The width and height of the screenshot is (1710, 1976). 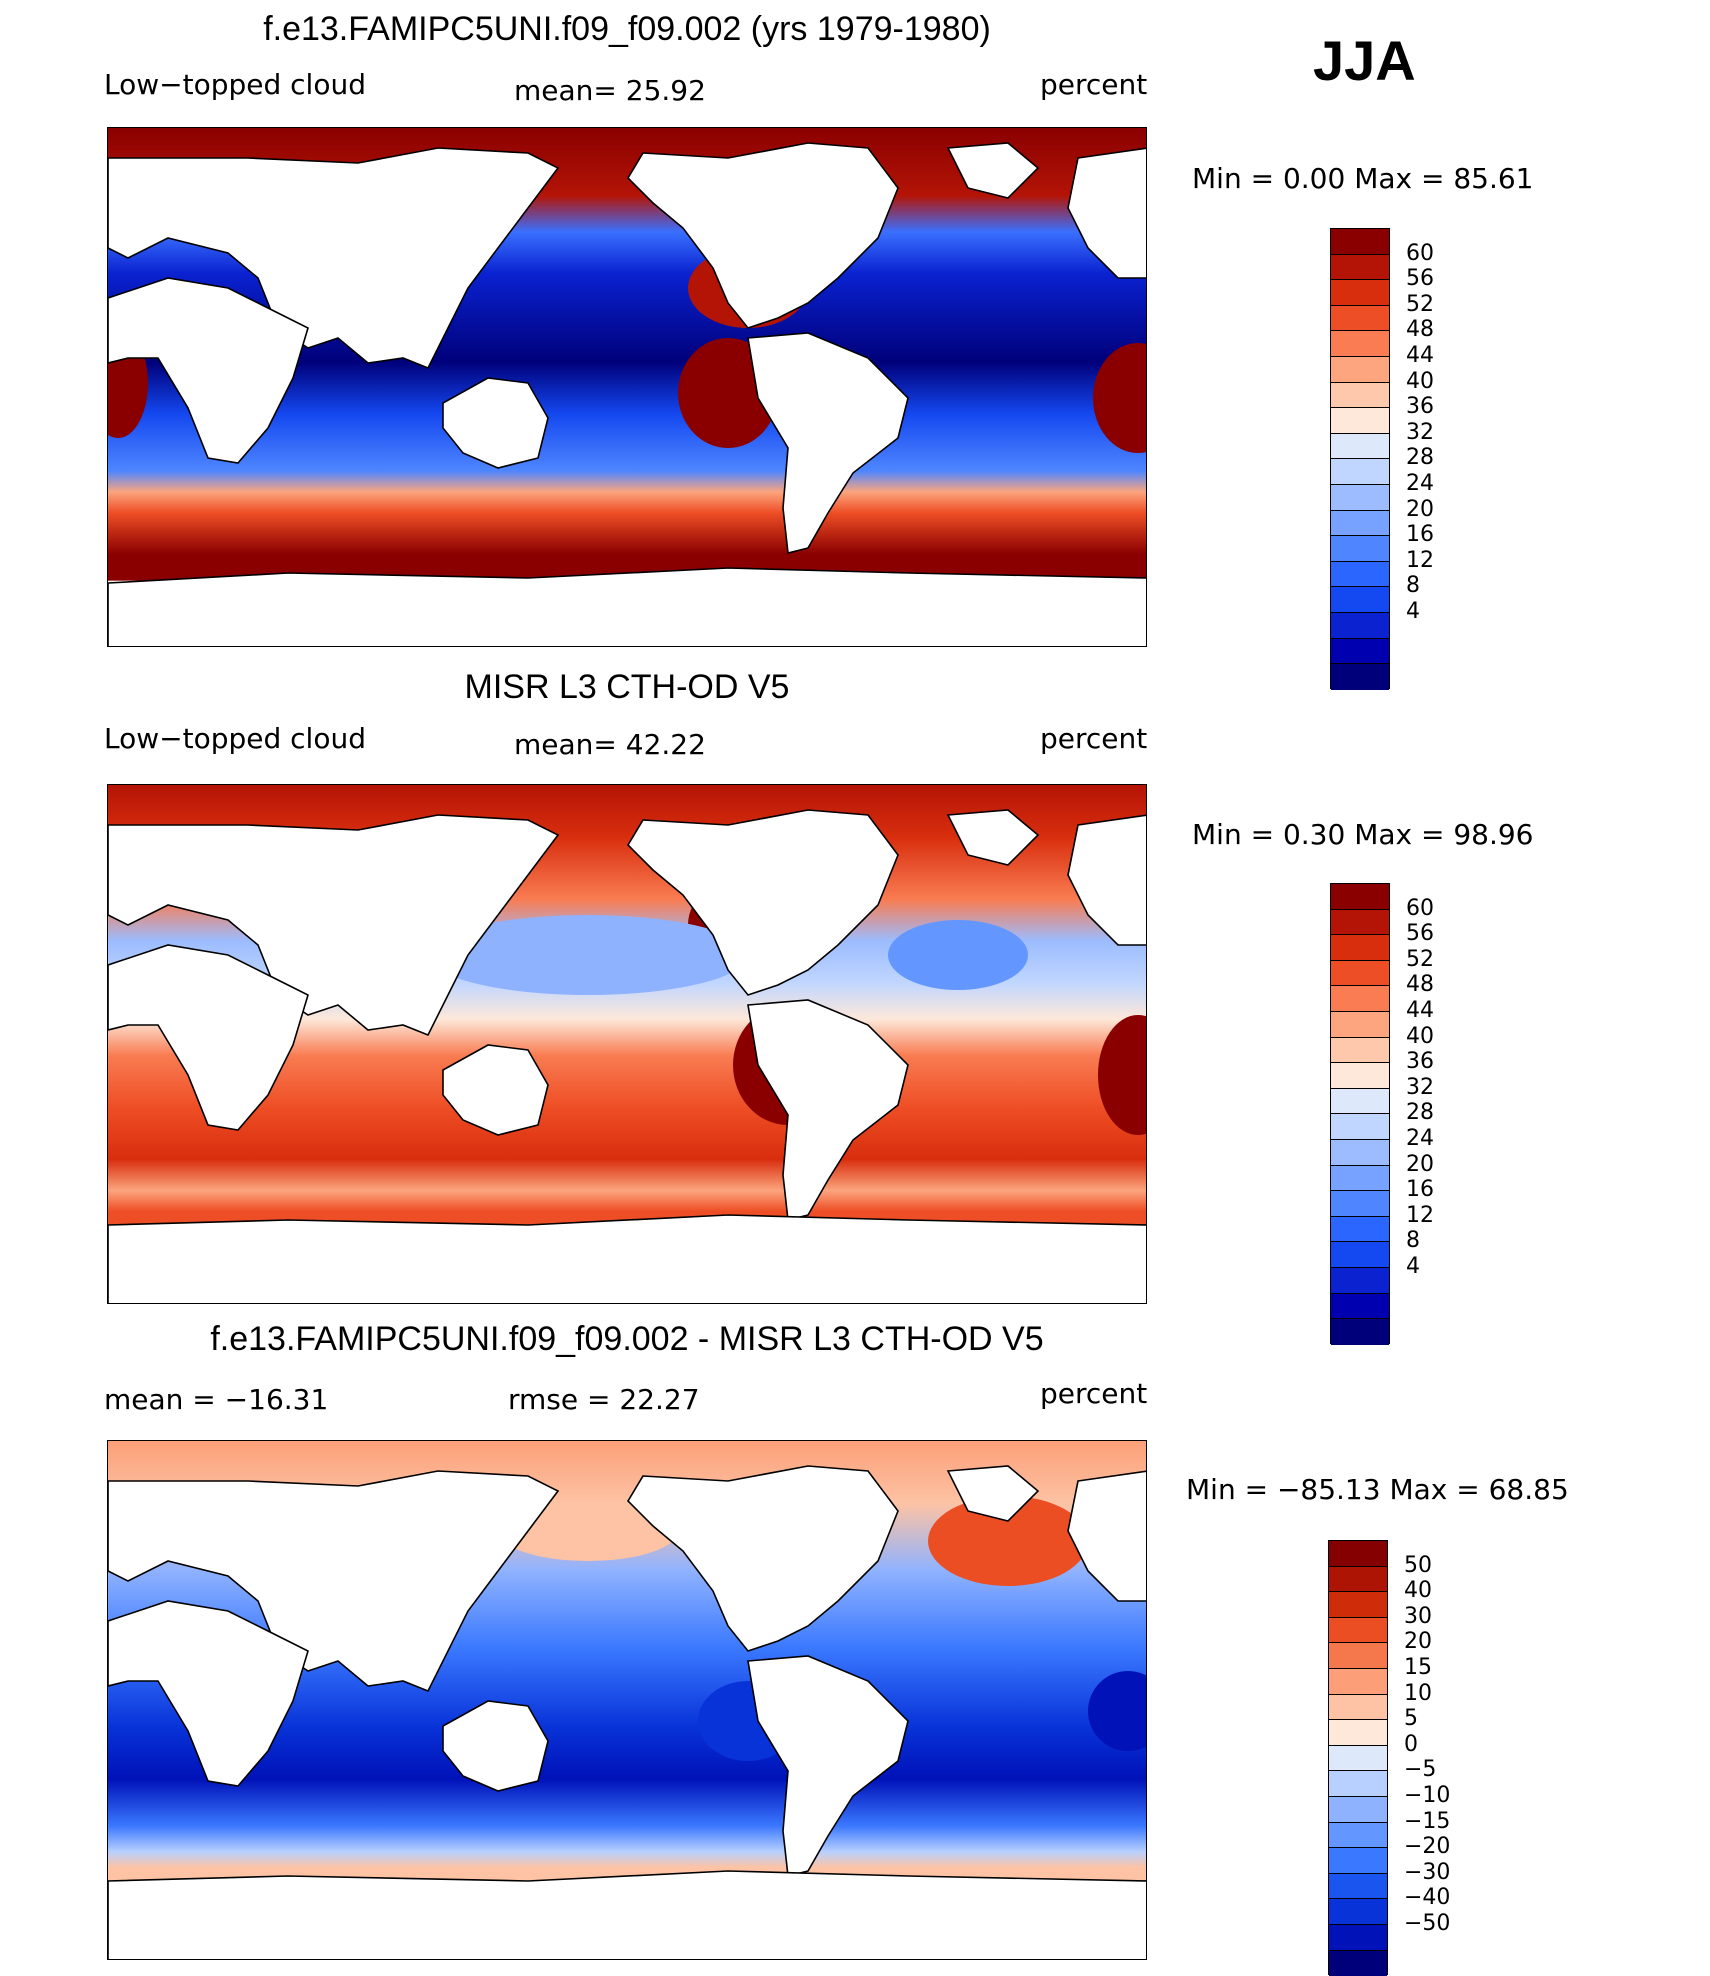 What do you see at coordinates (1427, 1846) in the screenshot?
I see `colorbar-tick-label: −20` at bounding box center [1427, 1846].